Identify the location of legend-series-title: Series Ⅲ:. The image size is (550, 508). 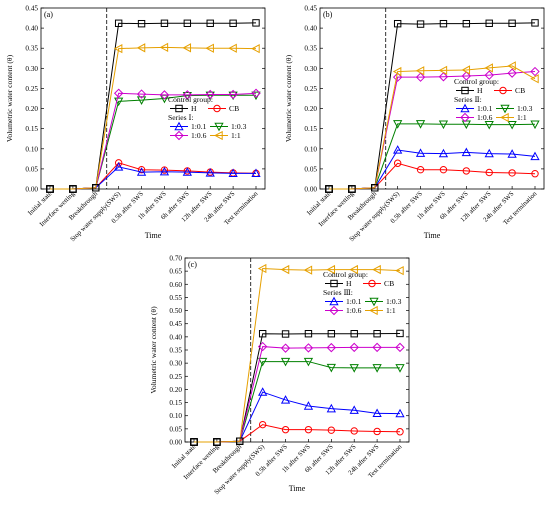
(338, 292).